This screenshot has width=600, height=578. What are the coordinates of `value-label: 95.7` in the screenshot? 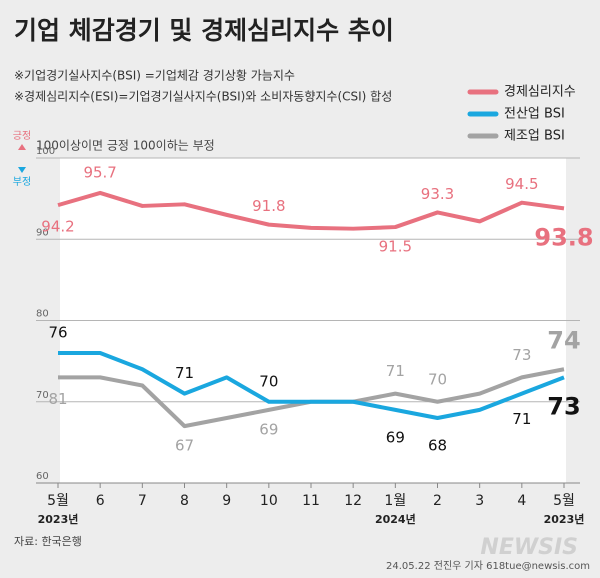 It's located at (99, 172).